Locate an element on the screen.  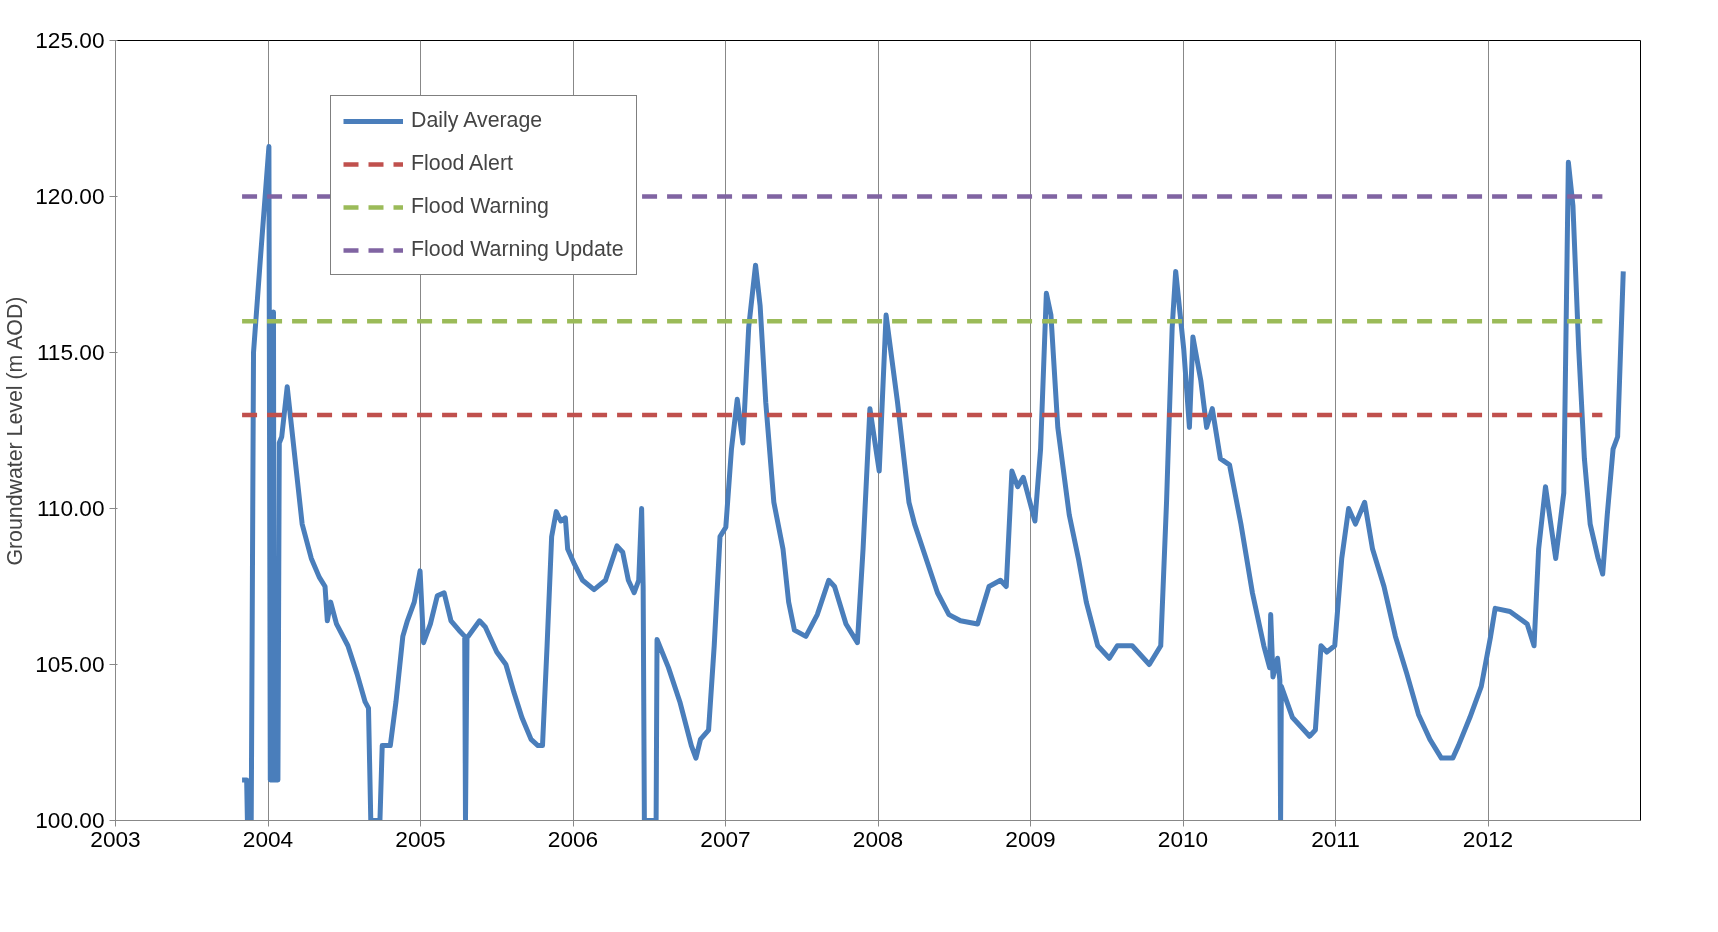
x-tick-label: 2004 is located at coordinates (268, 838).